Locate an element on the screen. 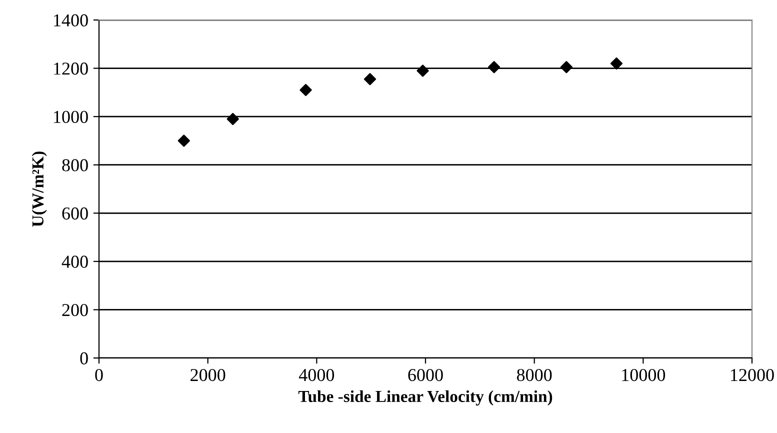 The image size is (777, 433). x-tick-label: 0 is located at coordinates (99, 375).